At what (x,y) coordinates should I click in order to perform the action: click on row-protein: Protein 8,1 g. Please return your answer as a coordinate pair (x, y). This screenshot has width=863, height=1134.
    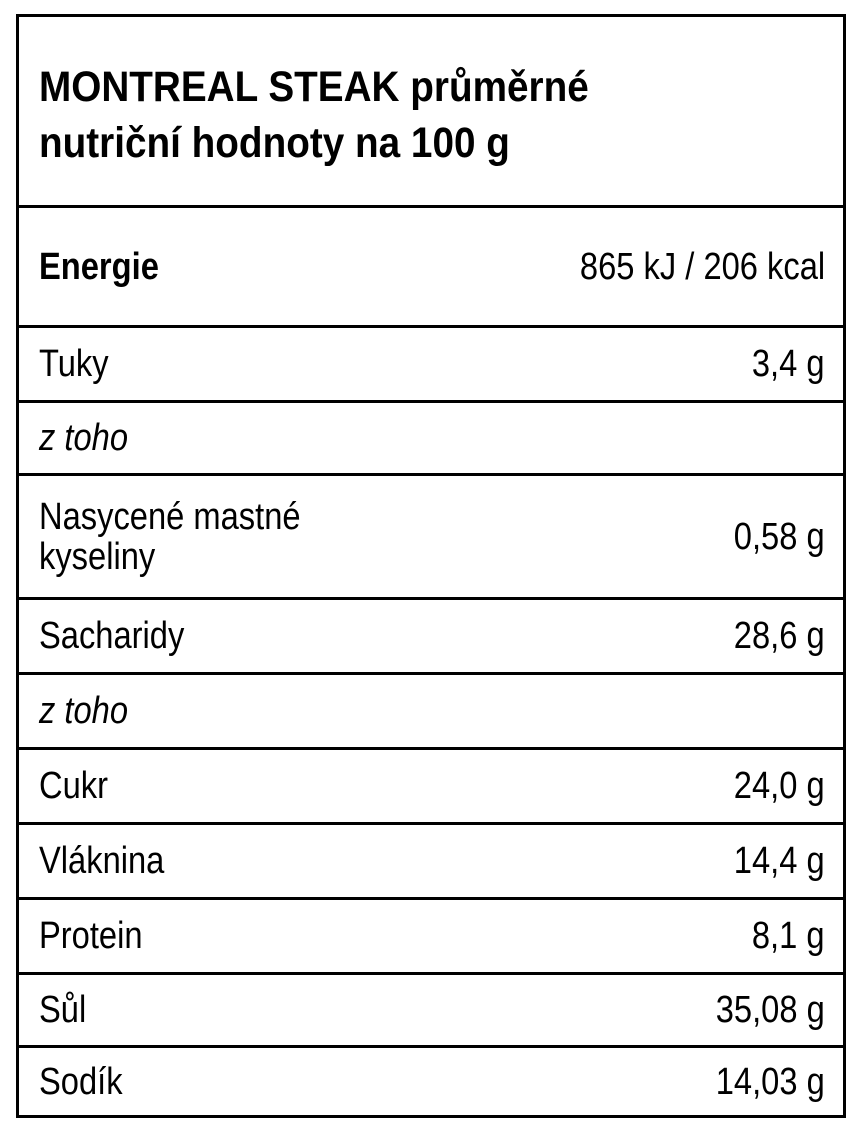
    Looking at the image, I should click on (431, 934).